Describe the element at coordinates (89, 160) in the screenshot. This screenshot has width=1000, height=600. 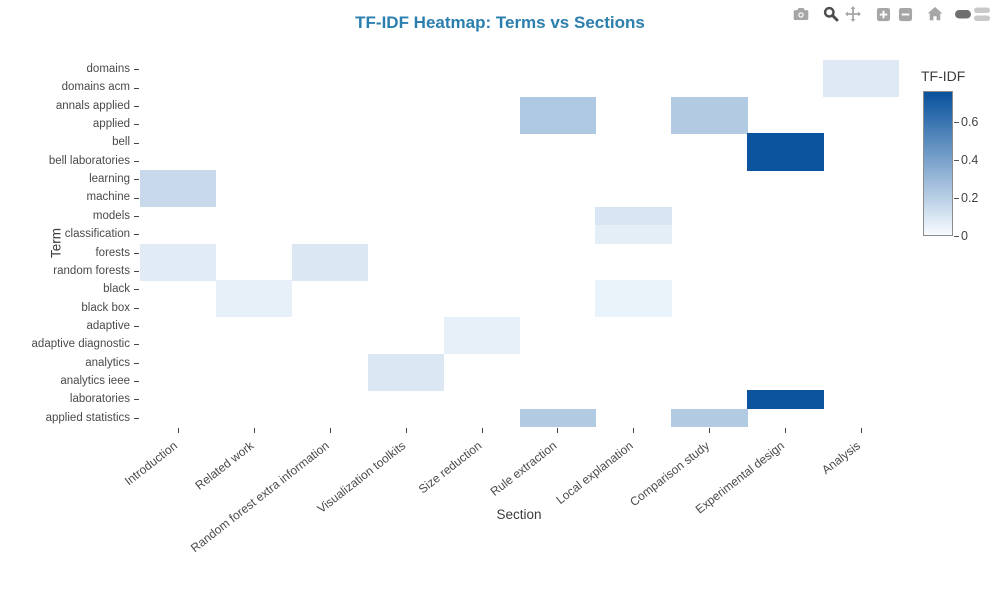
I see `y-tick-label: bell laboratories` at that location.